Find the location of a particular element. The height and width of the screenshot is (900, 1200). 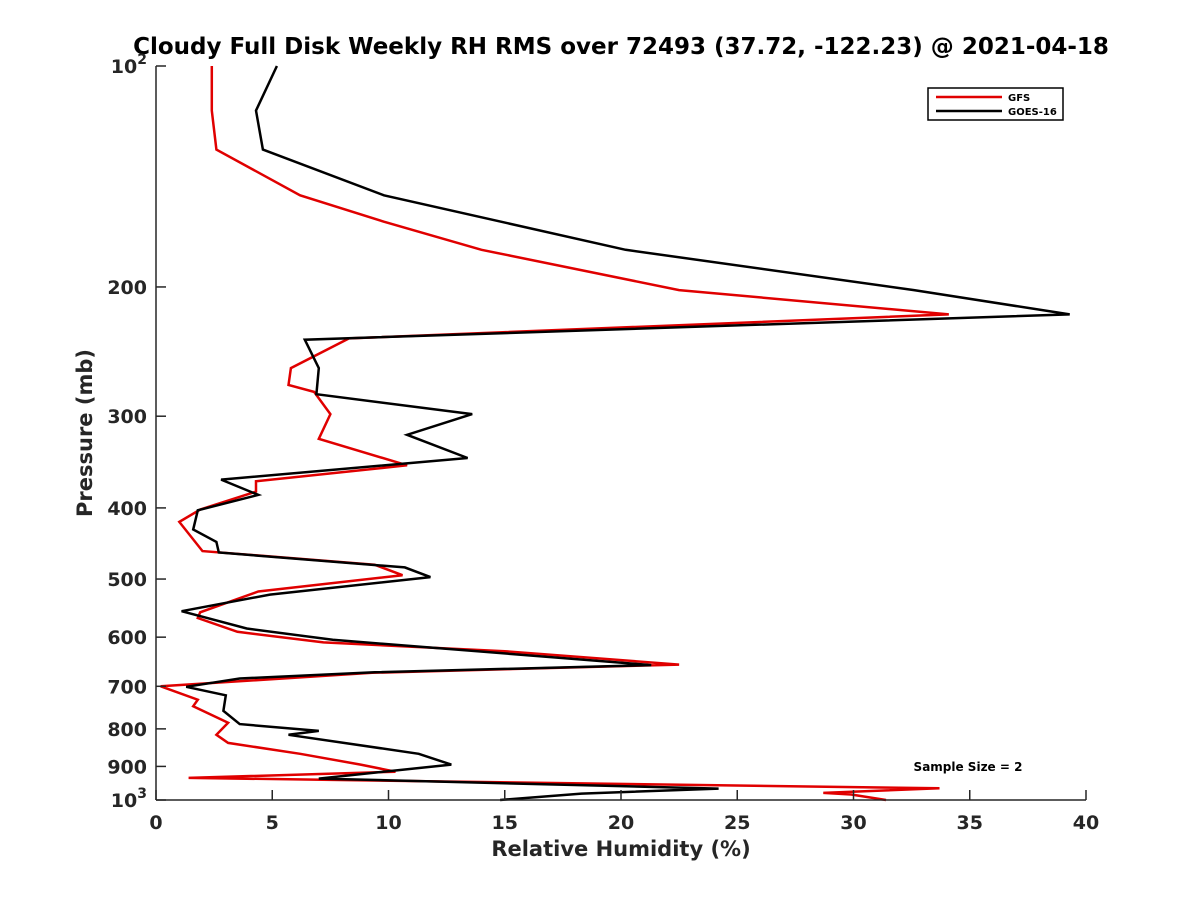

x-tick-label: 40 is located at coordinates (1086, 823).